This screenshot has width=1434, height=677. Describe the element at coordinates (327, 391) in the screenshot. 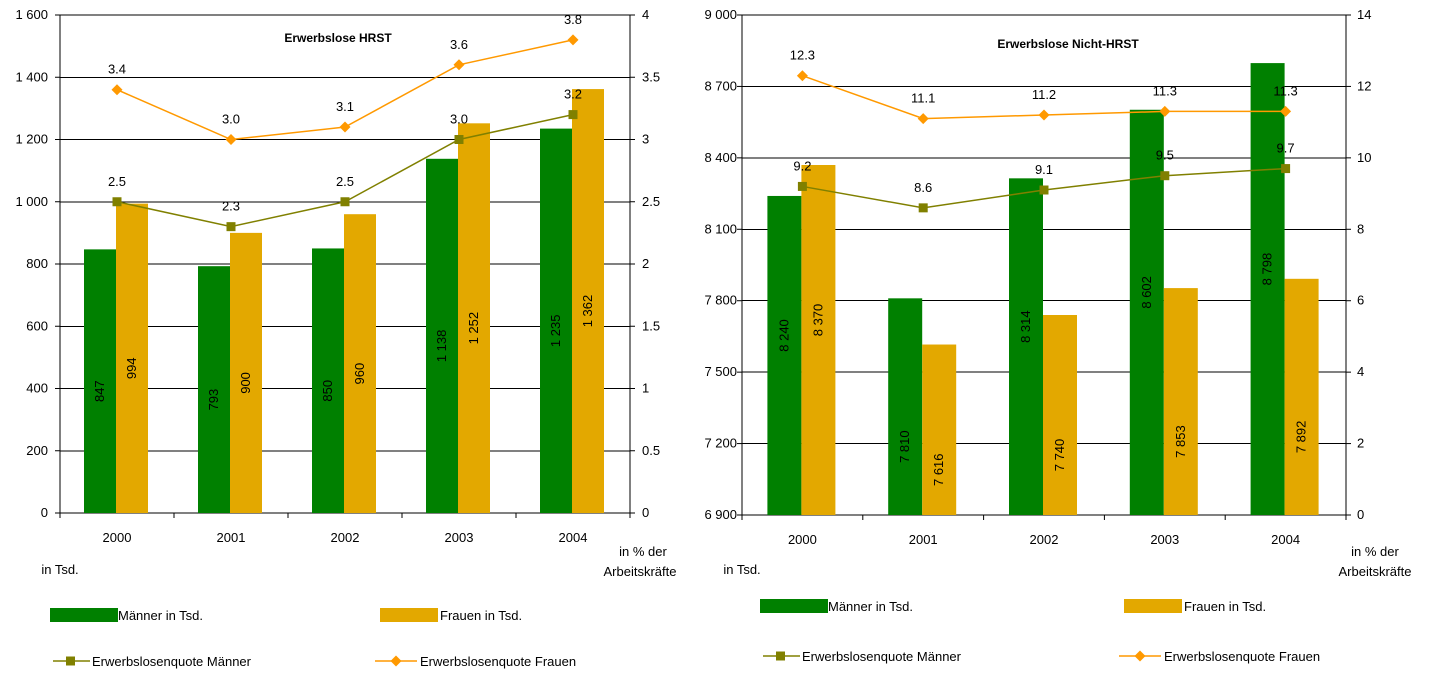

I see `data-label-men: 850` at that location.